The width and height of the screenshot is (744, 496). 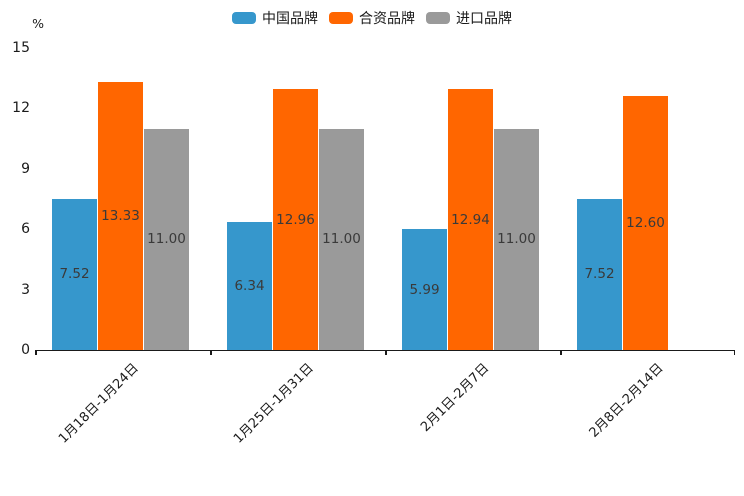 What do you see at coordinates (387, 19) in the screenshot?
I see `legend-label-joint-venture-brand: 合资品牌` at bounding box center [387, 19].